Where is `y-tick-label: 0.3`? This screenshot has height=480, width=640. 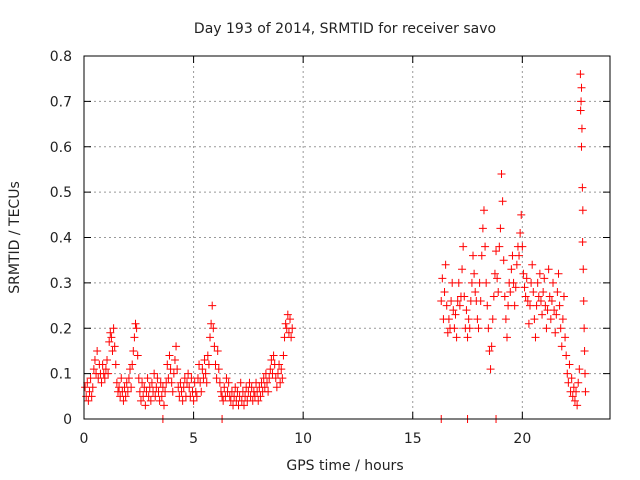 y-tick-label: 0.3 is located at coordinates (61, 284).